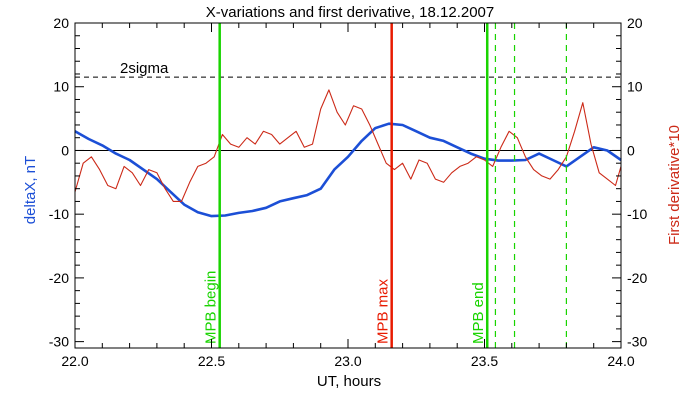 The image size is (700, 400). What do you see at coordinates (59, 278) in the screenshot?
I see `y-tick-label-left: -20` at bounding box center [59, 278].